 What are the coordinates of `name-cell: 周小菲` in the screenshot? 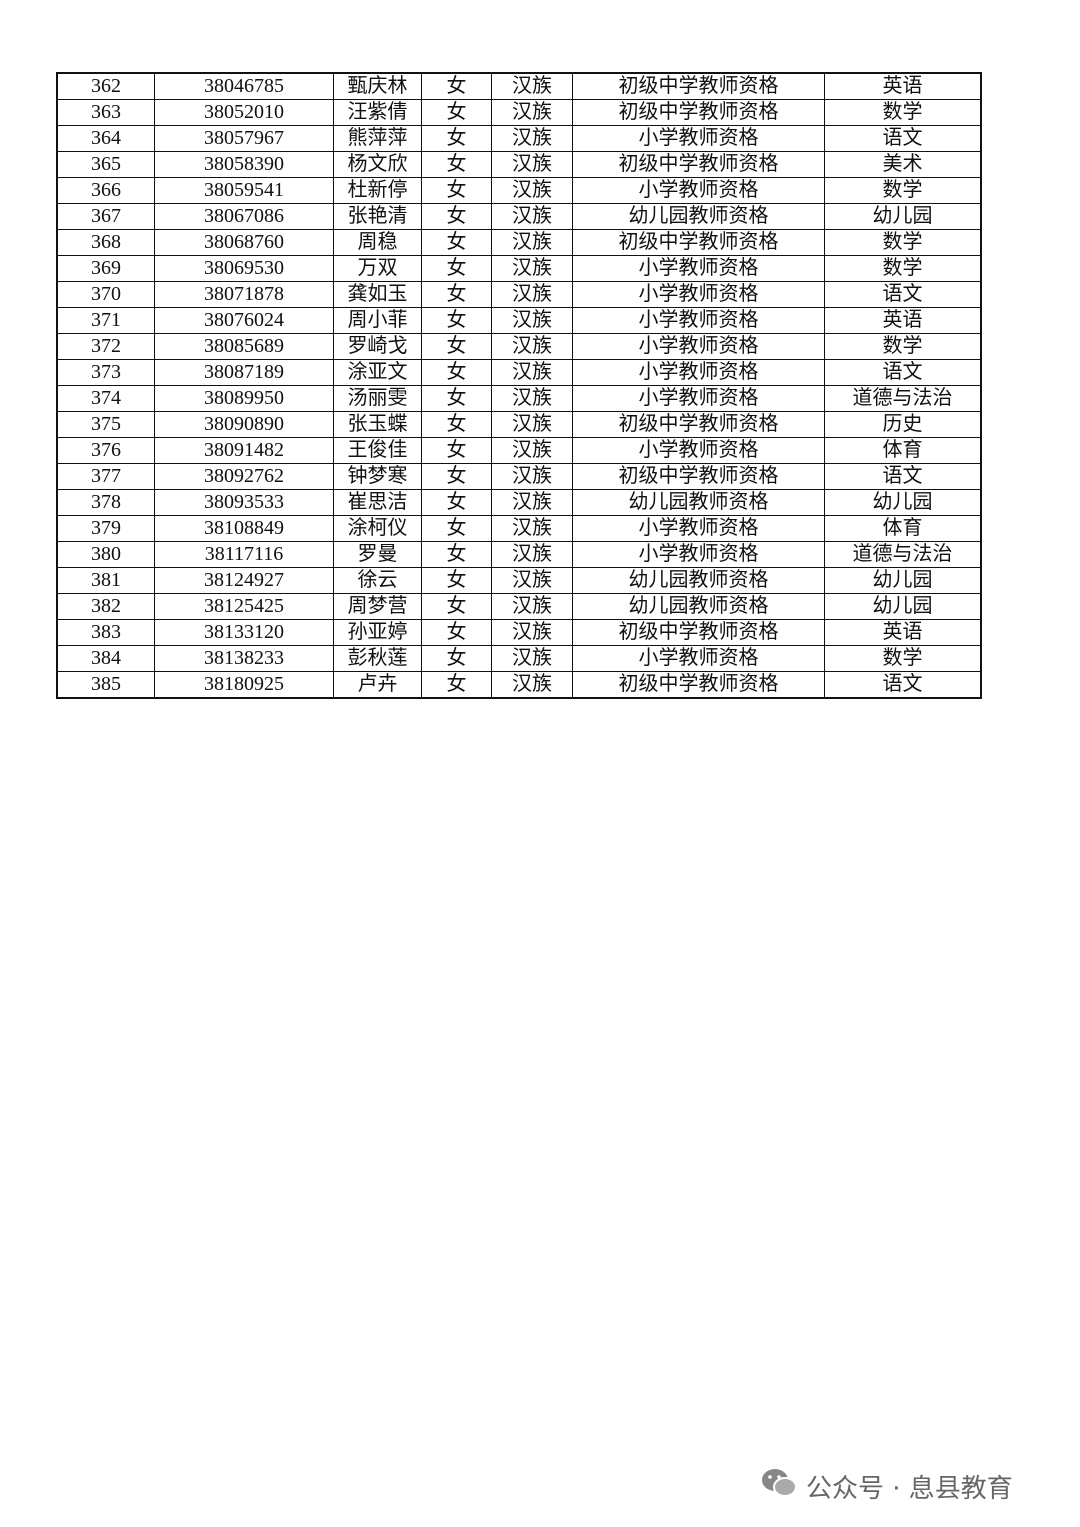 It's located at (377, 320).